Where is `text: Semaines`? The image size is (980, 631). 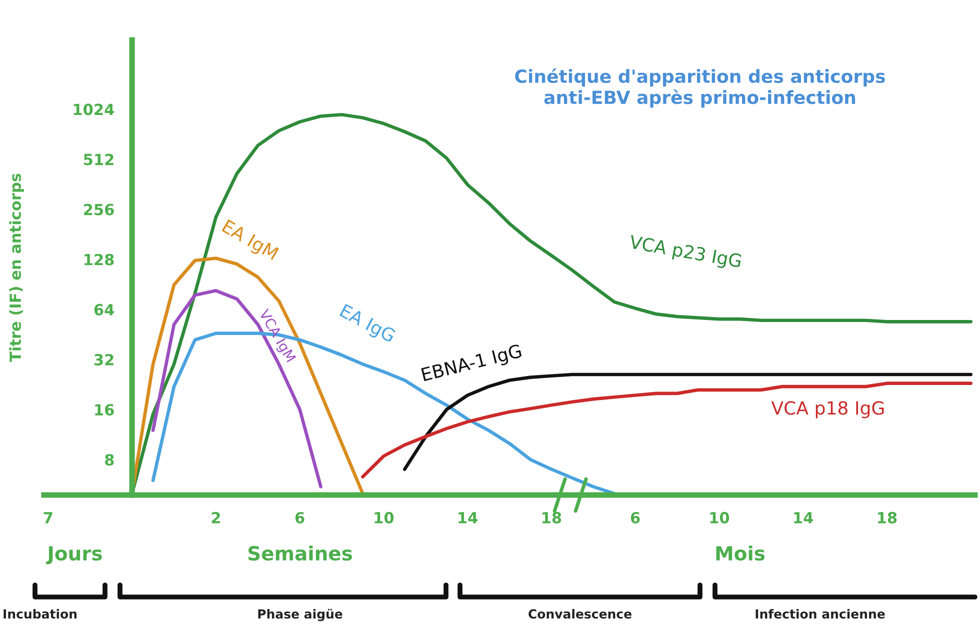 text: Semaines is located at coordinates (300, 553).